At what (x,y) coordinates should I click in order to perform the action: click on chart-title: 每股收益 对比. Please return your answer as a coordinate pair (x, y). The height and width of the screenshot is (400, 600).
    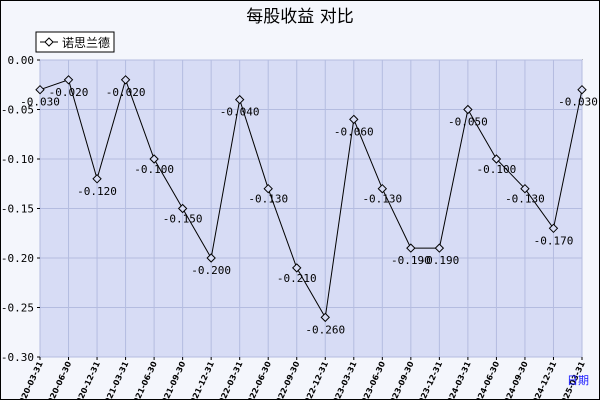
    Looking at the image, I should click on (299, 17).